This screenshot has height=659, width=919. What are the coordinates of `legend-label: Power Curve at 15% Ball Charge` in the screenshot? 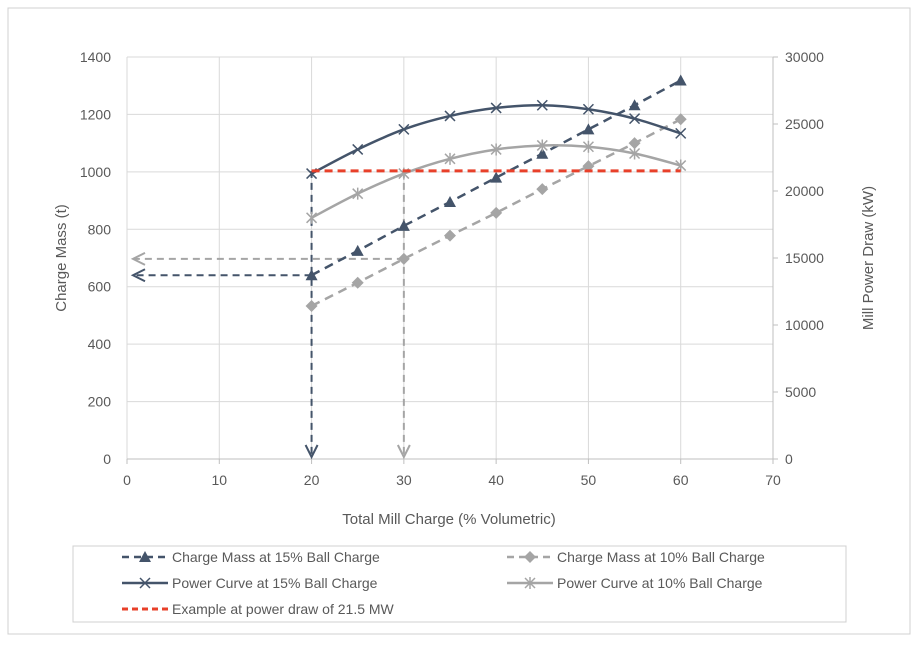 It's located at (275, 583).